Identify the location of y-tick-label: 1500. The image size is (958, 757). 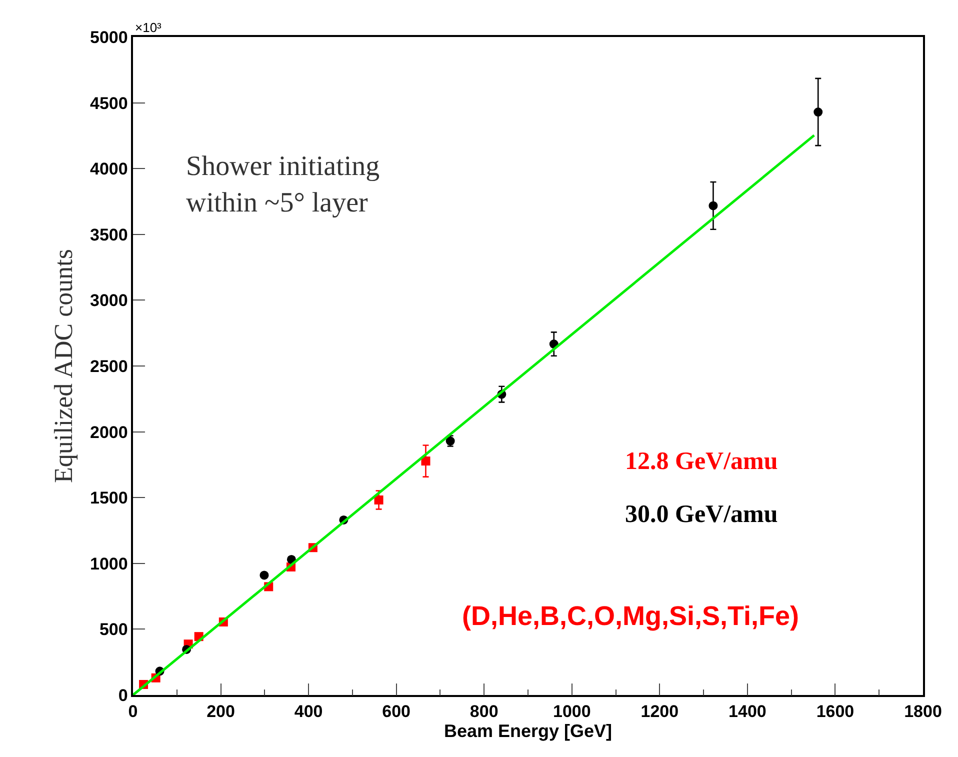
(109, 498).